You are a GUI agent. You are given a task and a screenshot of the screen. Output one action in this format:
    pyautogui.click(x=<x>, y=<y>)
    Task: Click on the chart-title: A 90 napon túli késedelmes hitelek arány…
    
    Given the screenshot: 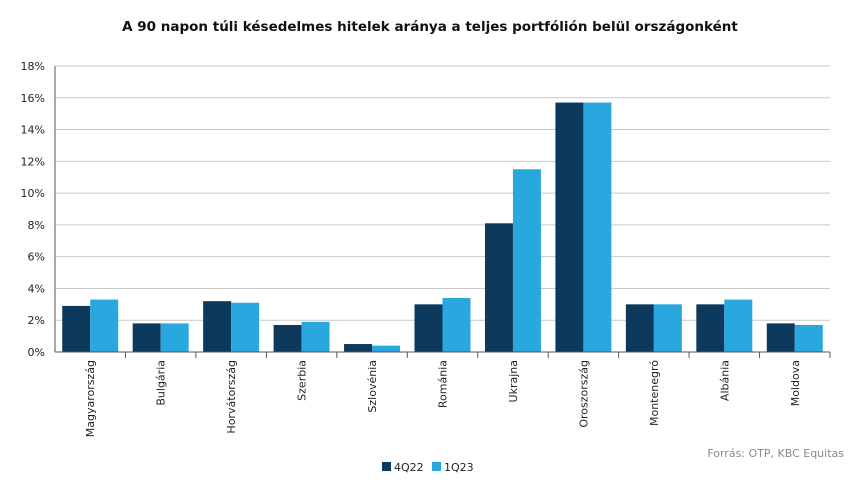 What is the action you would take?
    pyautogui.click(x=430, y=27)
    